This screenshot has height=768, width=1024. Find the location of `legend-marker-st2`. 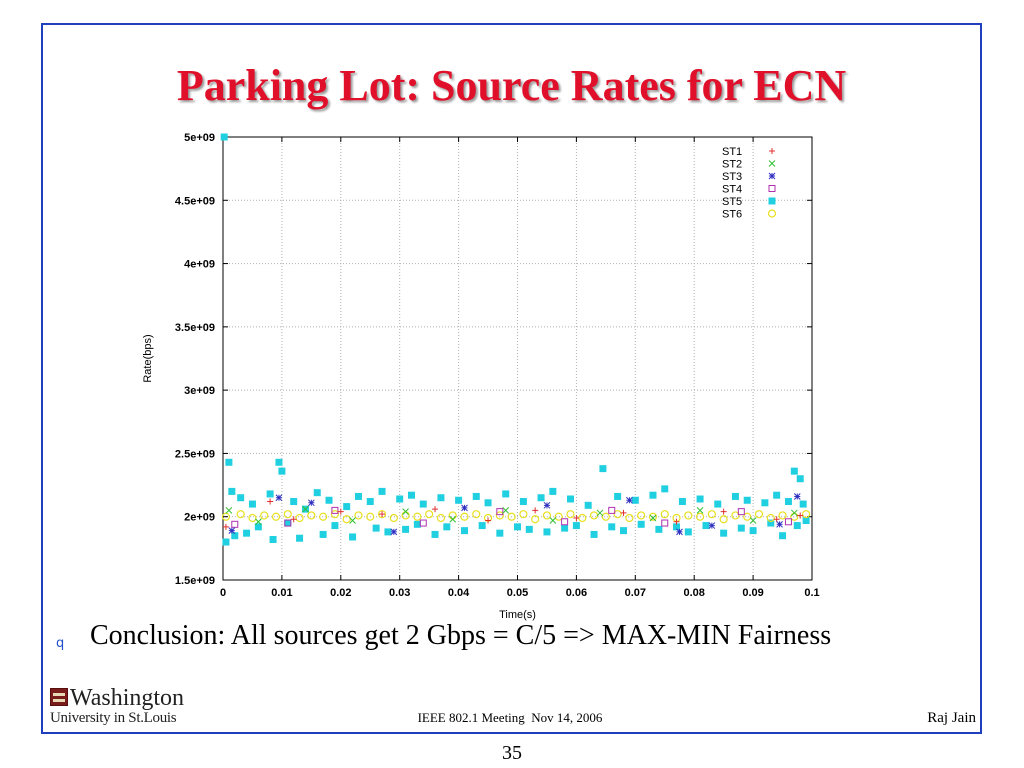

legend-marker-st2 is located at coordinates (772, 163).